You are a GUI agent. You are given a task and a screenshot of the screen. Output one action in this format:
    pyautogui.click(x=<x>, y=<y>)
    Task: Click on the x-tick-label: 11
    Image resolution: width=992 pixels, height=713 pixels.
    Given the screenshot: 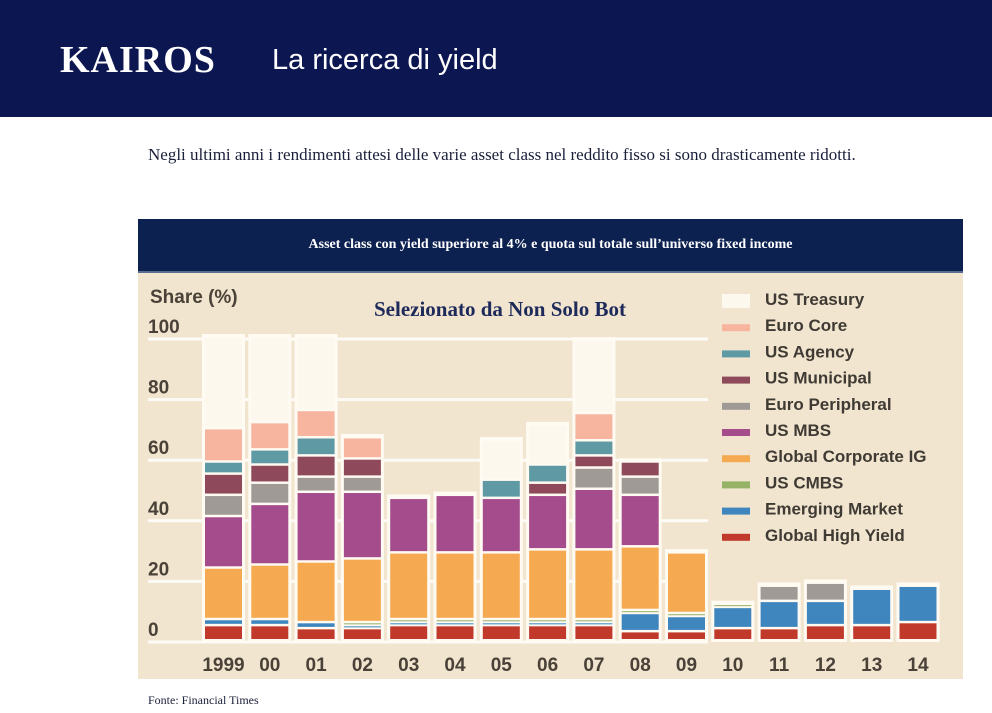 What is the action you would take?
    pyautogui.click(x=779, y=665)
    